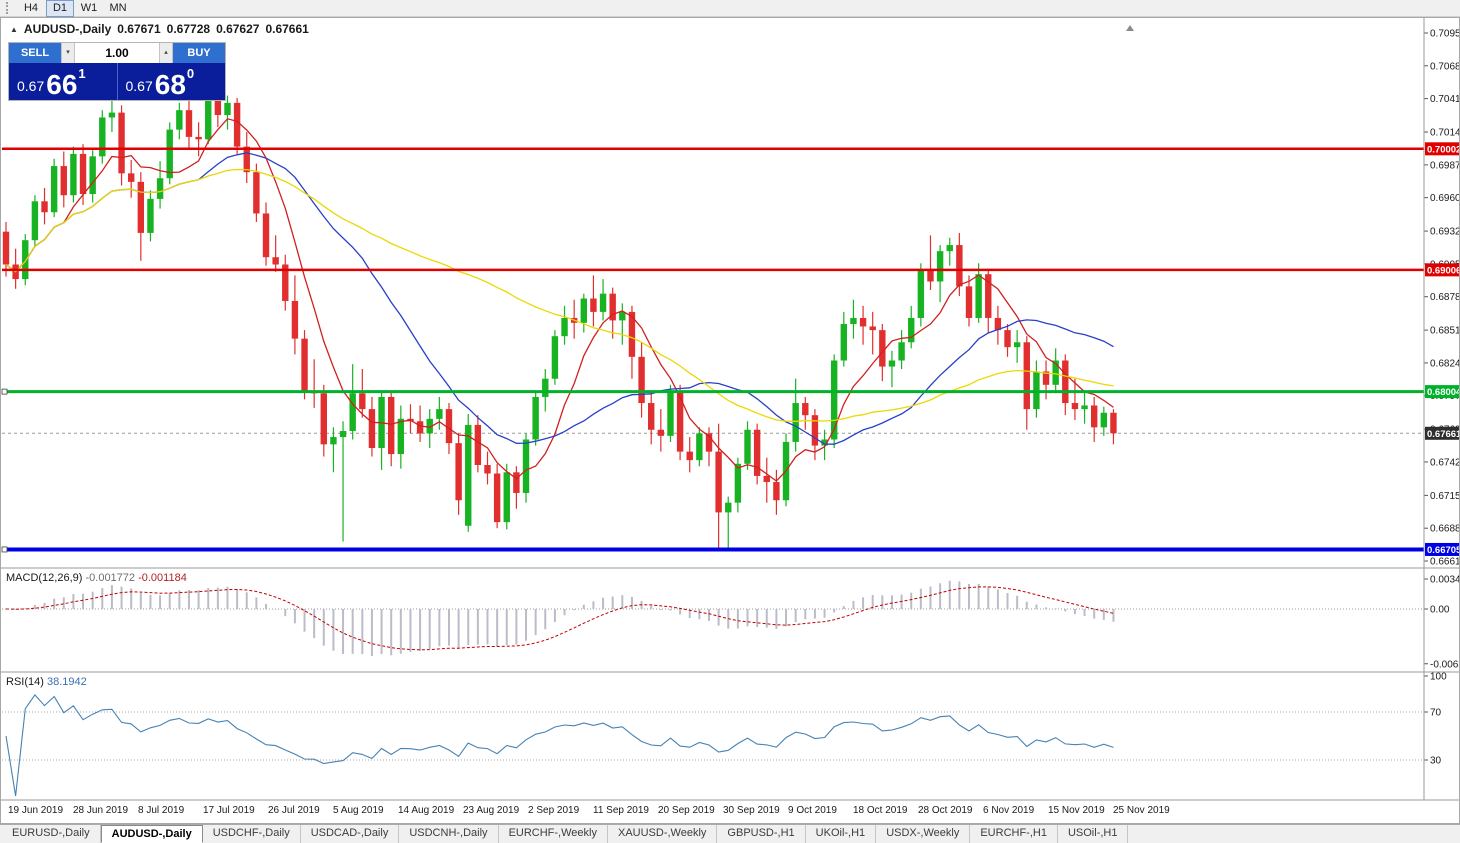 The height and width of the screenshot is (843, 1460). I want to click on svg-text: 0.67661, so click(1443, 434).